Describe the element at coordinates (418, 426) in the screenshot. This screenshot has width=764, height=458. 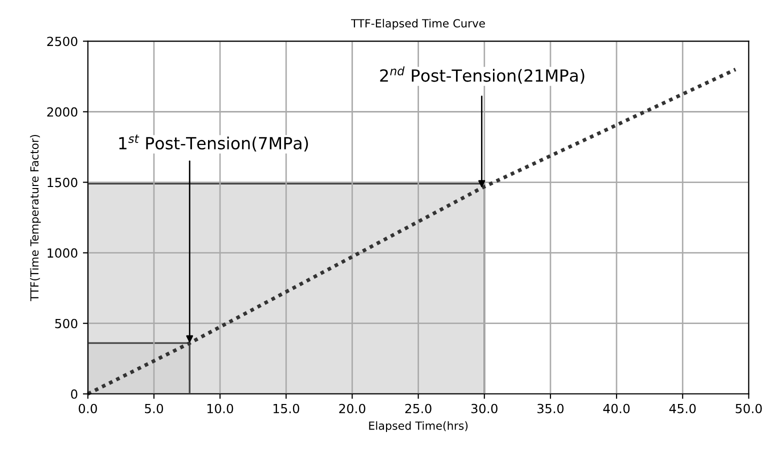
I see `x-axis-title: Elapsed Time(hrs)` at that location.